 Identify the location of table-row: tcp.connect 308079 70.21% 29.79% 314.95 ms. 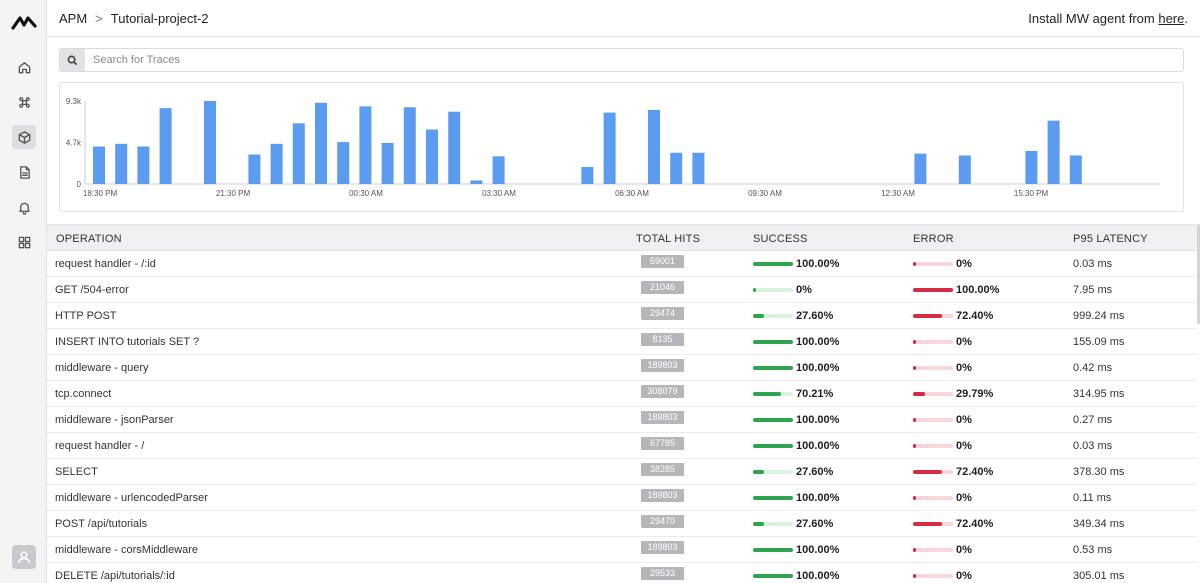
(622, 394).